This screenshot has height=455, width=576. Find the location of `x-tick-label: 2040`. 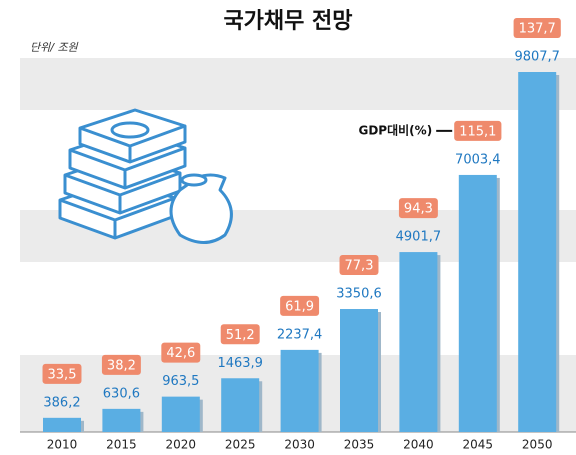

x-tick-label: 2040 is located at coordinates (418, 445).